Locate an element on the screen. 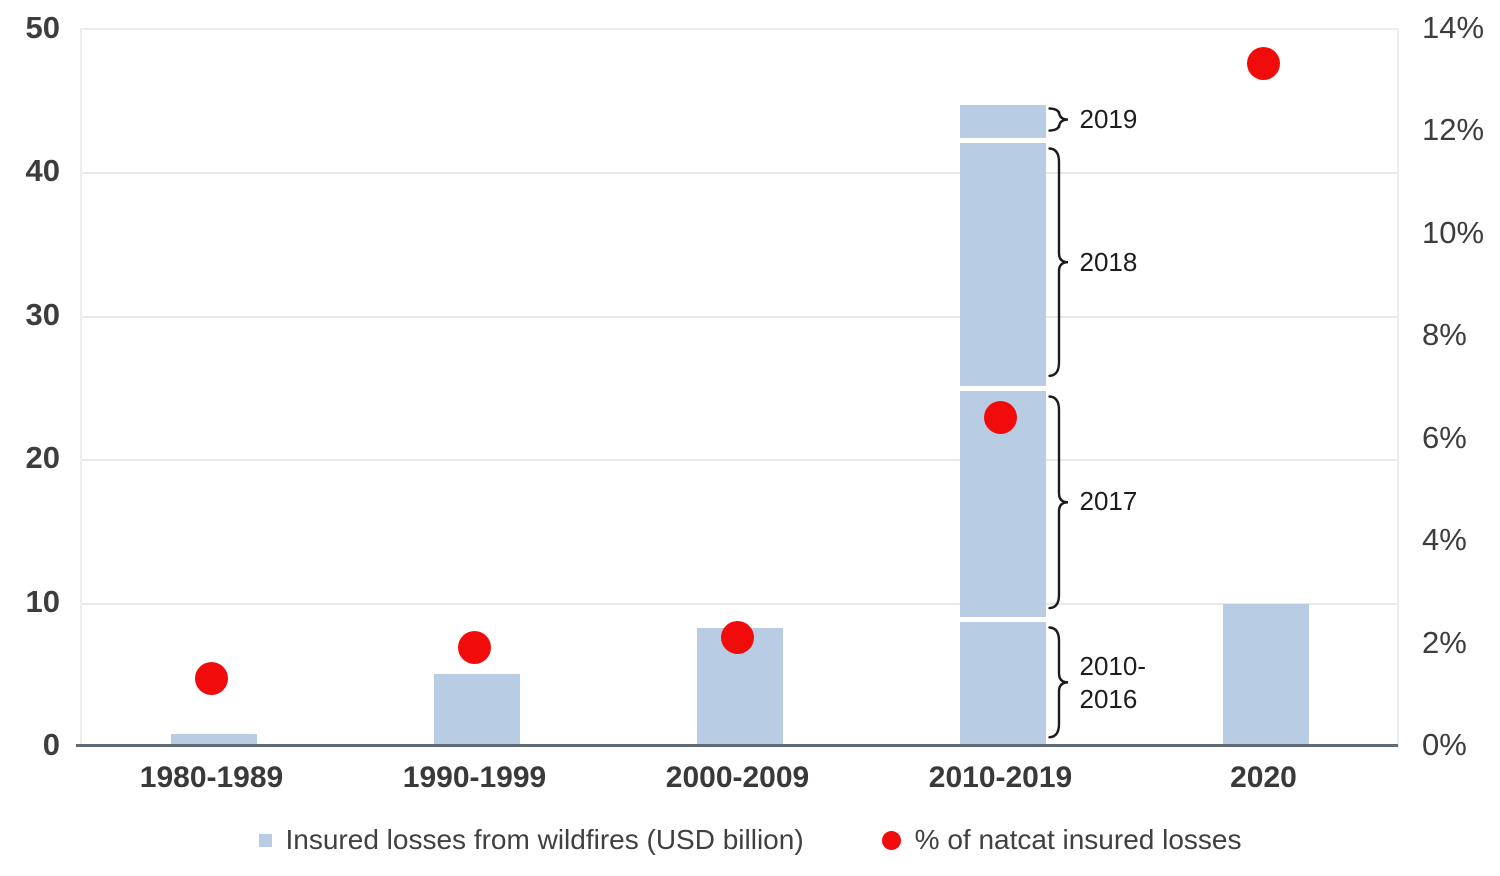 The width and height of the screenshot is (1500, 876). left-axis-tick-0: 0 is located at coordinates (51, 744).